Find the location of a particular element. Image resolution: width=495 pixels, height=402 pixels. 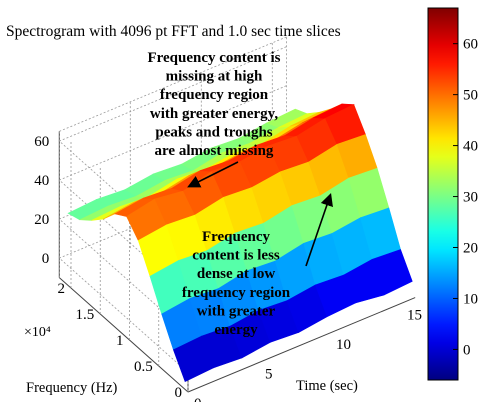

axis-line-time is located at coordinates (301, 345).